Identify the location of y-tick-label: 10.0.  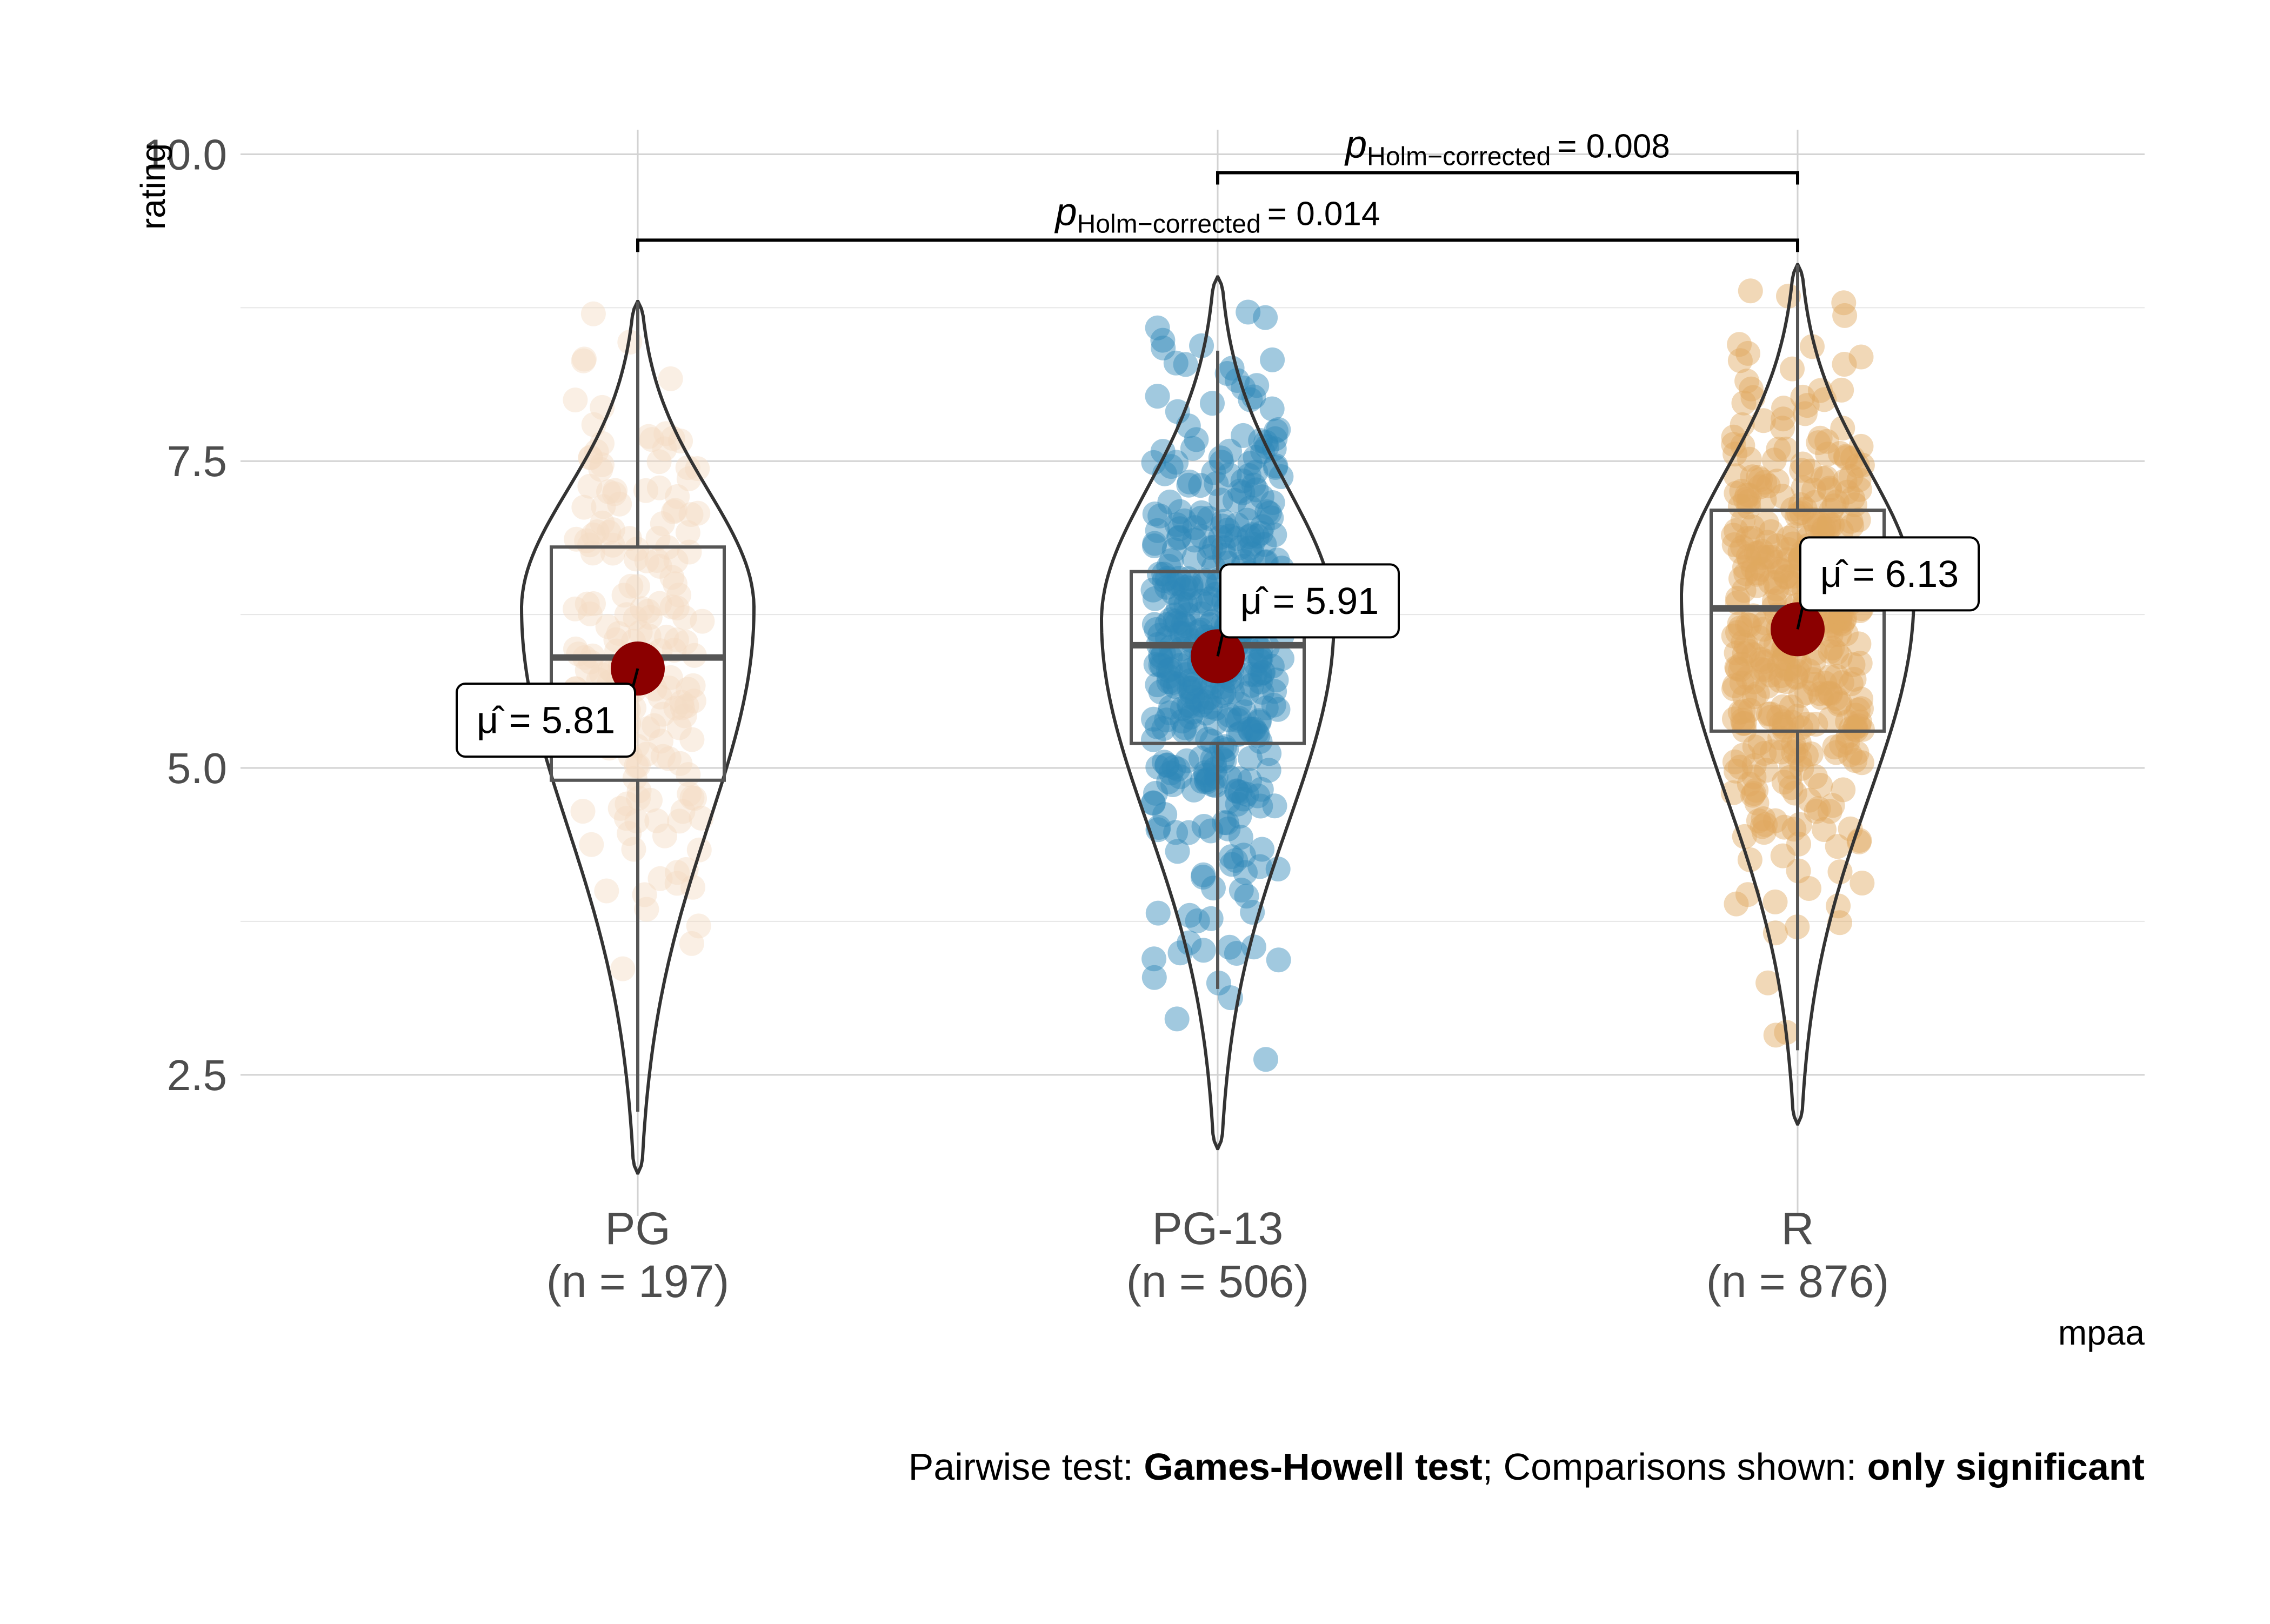
(185, 154).